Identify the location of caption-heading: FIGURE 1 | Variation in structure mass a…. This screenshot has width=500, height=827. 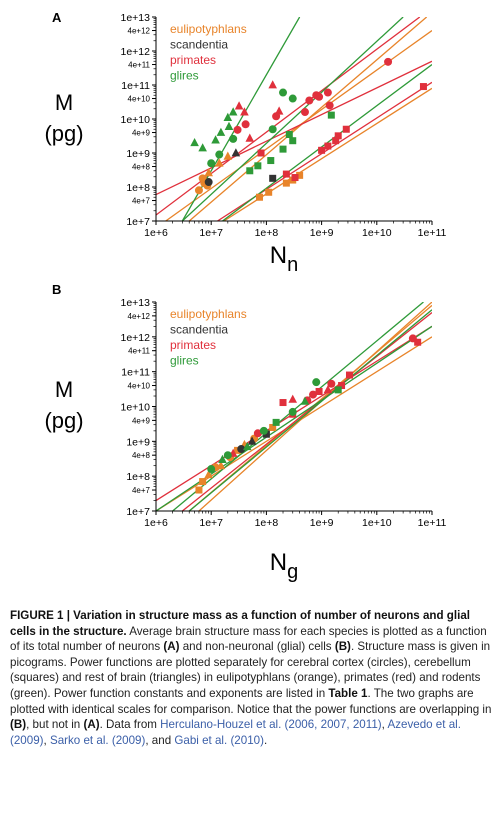
(240, 623).